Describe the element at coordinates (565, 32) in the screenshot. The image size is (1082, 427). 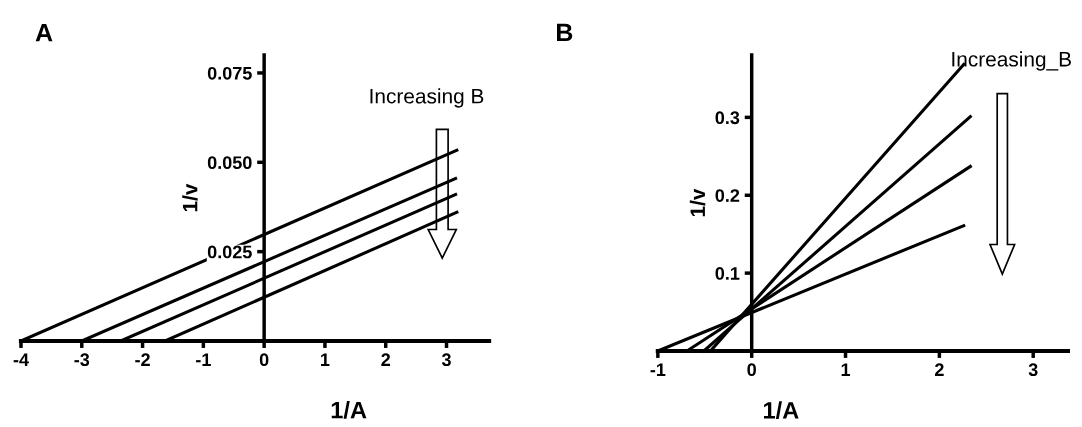
I see `chart-title: B` at that location.